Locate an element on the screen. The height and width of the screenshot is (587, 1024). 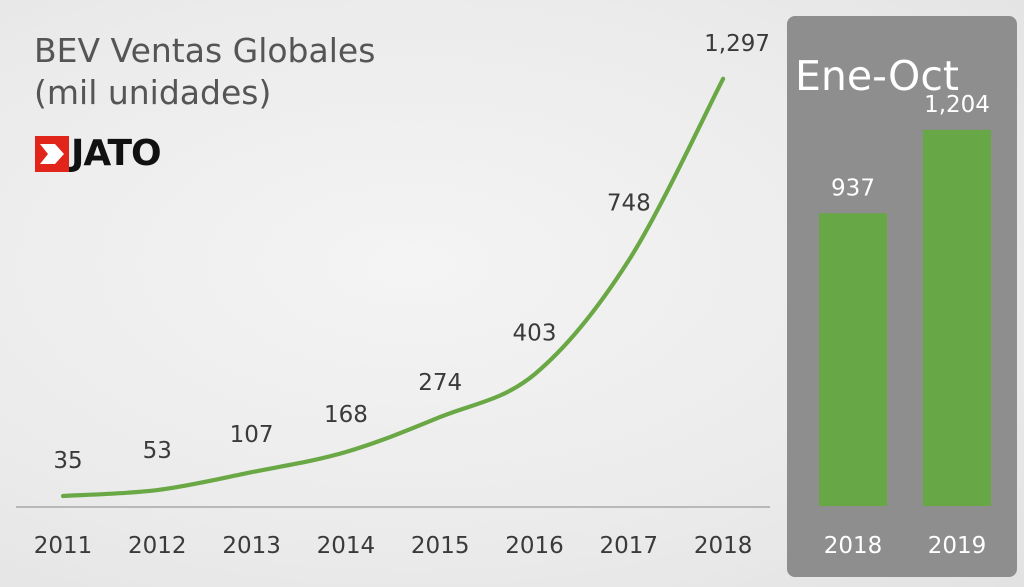
bar-value-label: 937 is located at coordinates (853, 188).